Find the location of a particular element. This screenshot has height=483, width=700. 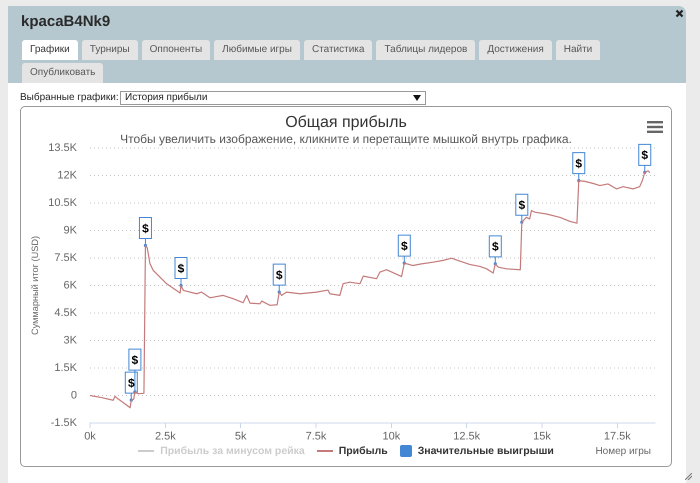

legend-label: Значительные выигрыши is located at coordinates (486, 451).